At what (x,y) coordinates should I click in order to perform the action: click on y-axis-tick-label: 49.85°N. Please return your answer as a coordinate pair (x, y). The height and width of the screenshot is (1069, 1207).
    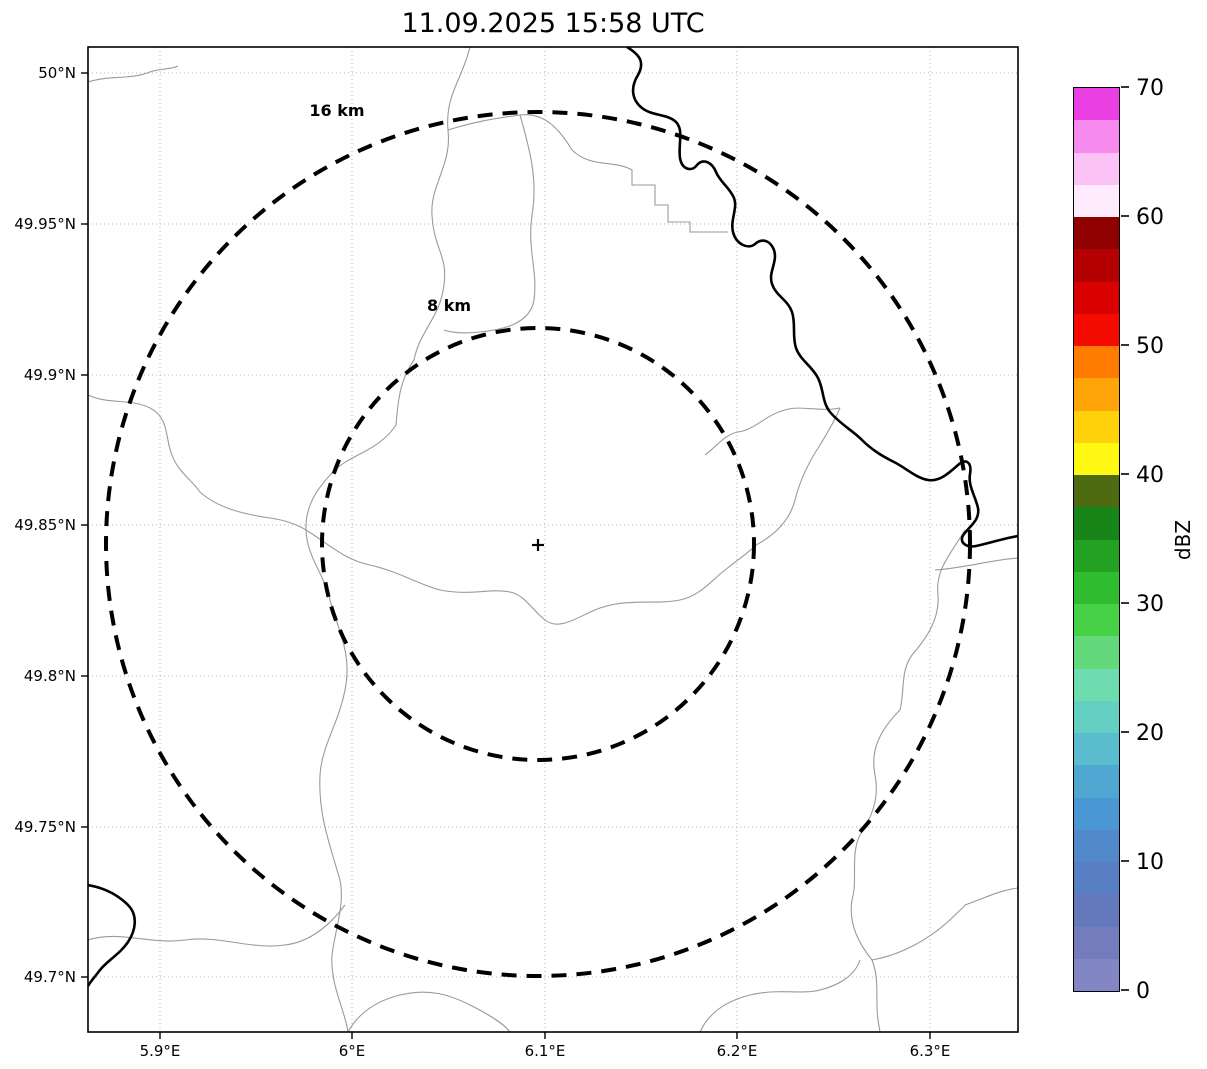
    Looking at the image, I should click on (45, 525).